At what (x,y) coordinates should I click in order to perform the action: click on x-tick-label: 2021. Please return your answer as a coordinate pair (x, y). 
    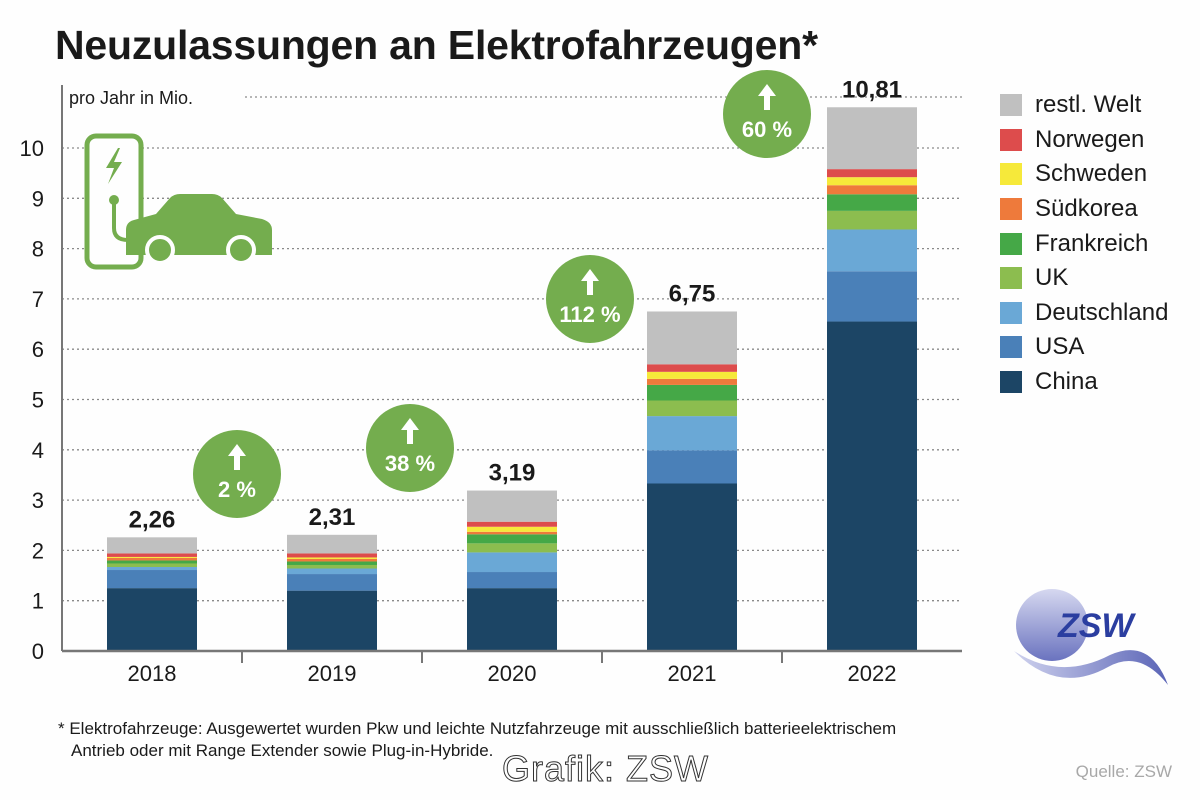
    Looking at the image, I should click on (692, 673).